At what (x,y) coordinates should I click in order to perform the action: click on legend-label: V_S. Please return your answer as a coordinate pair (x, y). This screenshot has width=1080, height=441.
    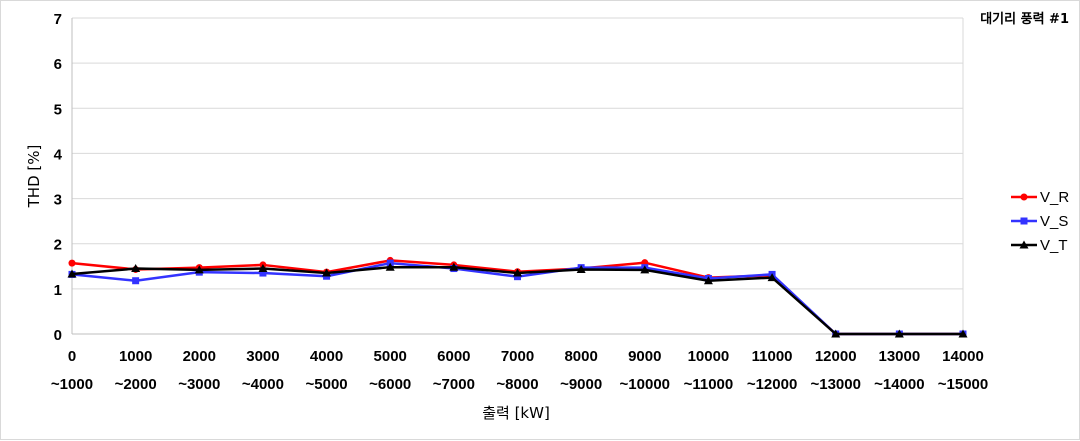
    Looking at the image, I should click on (1054, 221).